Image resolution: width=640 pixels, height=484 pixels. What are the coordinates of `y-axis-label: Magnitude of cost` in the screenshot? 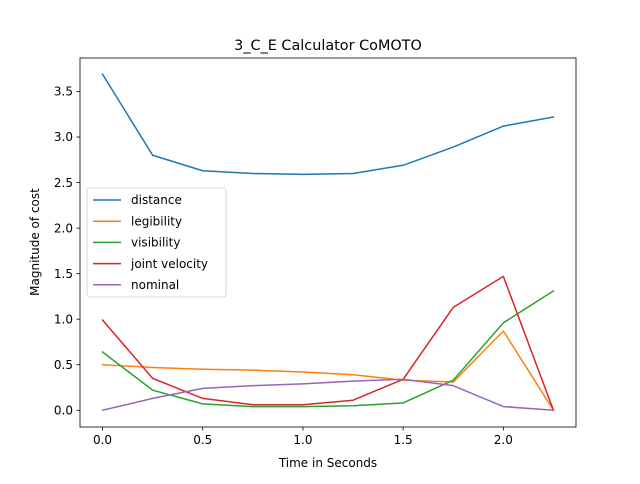 It's located at (35, 242).